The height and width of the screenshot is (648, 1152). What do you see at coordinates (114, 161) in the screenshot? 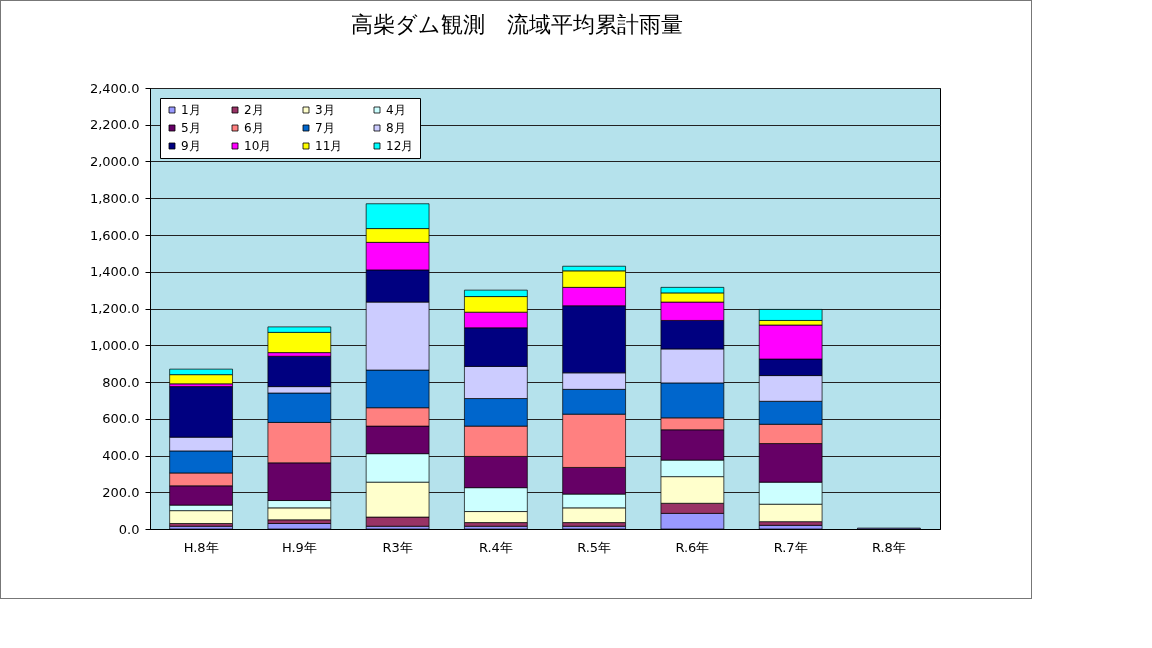
I see `y-tick-label: 2,000.0` at bounding box center [114, 161].